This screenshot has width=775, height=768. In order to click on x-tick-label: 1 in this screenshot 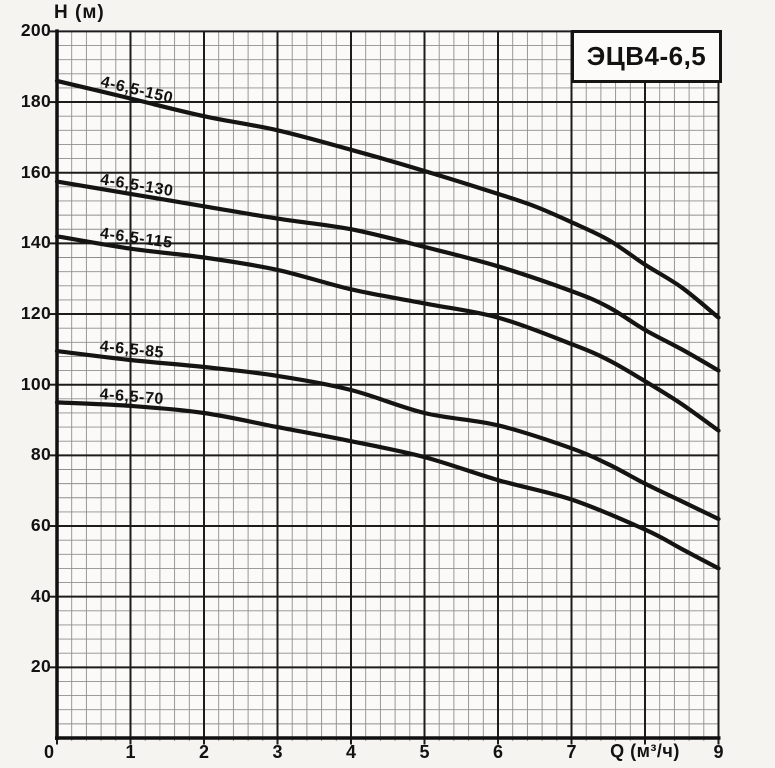, I will do `click(130, 752)`.